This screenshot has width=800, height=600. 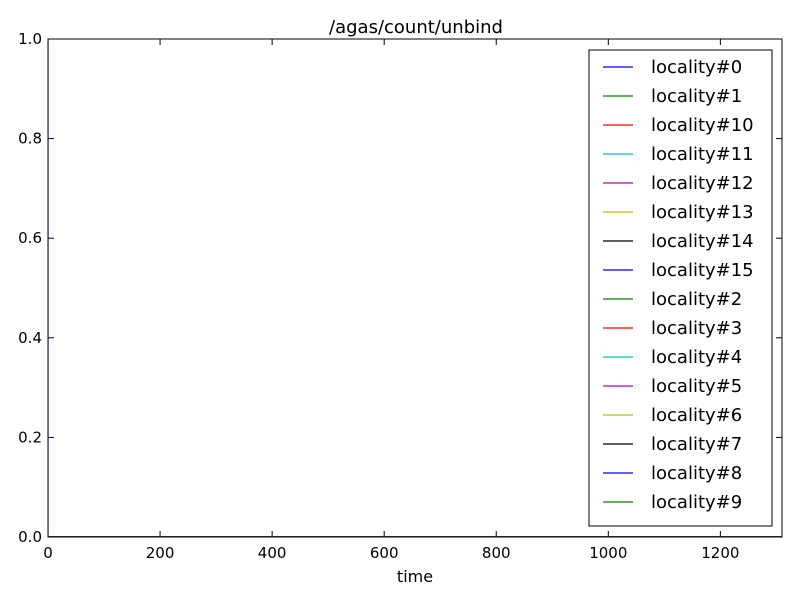 What do you see at coordinates (696, 502) in the screenshot?
I see `legend-label: locality#9` at bounding box center [696, 502].